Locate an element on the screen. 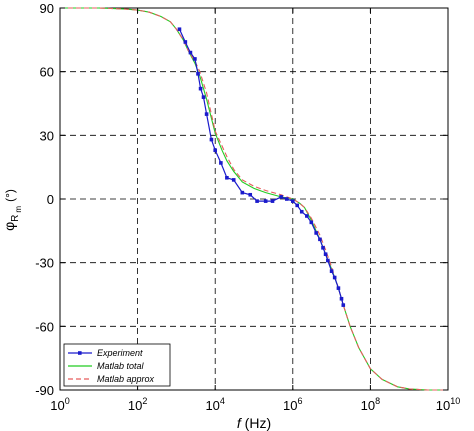 The height and width of the screenshot is (431, 474). legend-label: Experiment is located at coordinates (120, 353).